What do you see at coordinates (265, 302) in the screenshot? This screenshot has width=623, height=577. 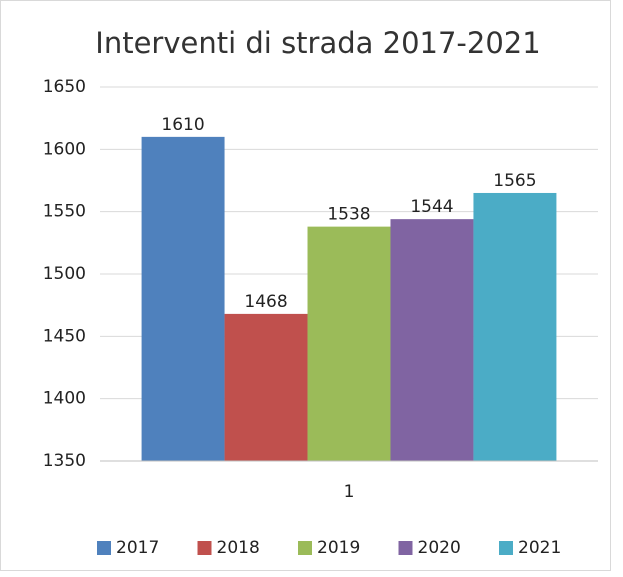 I see `data-label: 1468` at bounding box center [265, 302].